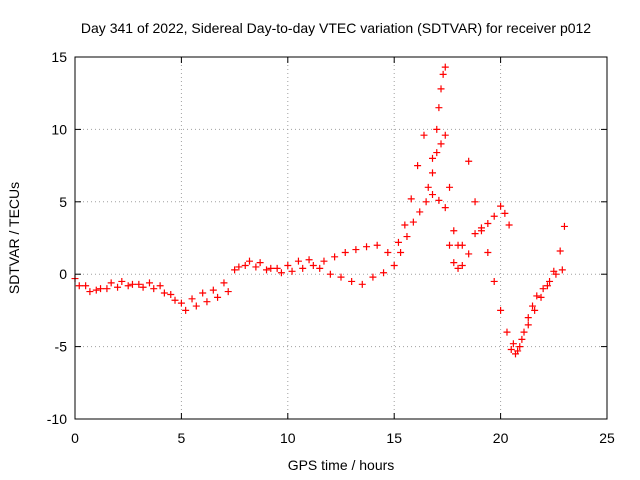 Image resolution: width=640 pixels, height=480 pixels. I want to click on x-tick-label: 0, so click(75, 438).